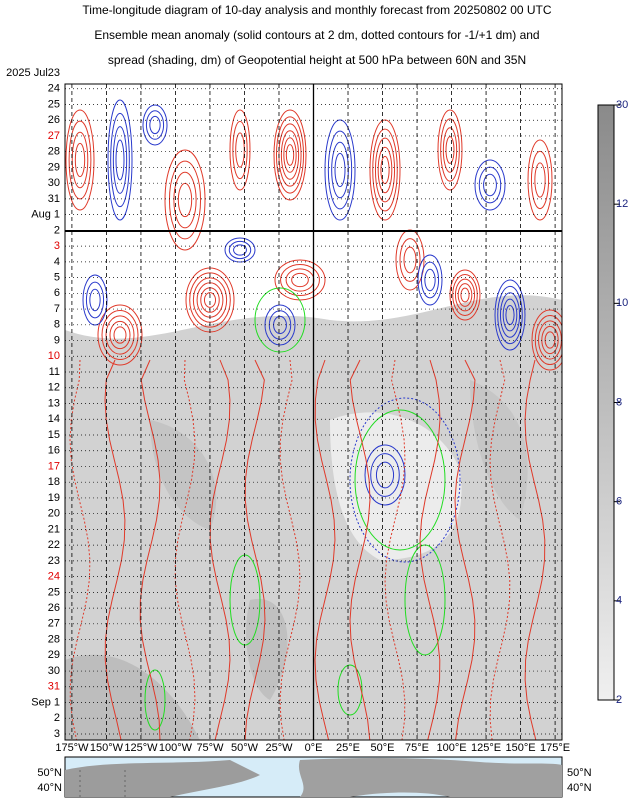 This screenshot has width=634, height=805. I want to click on y-tick-label: 24, so click(54, 89).